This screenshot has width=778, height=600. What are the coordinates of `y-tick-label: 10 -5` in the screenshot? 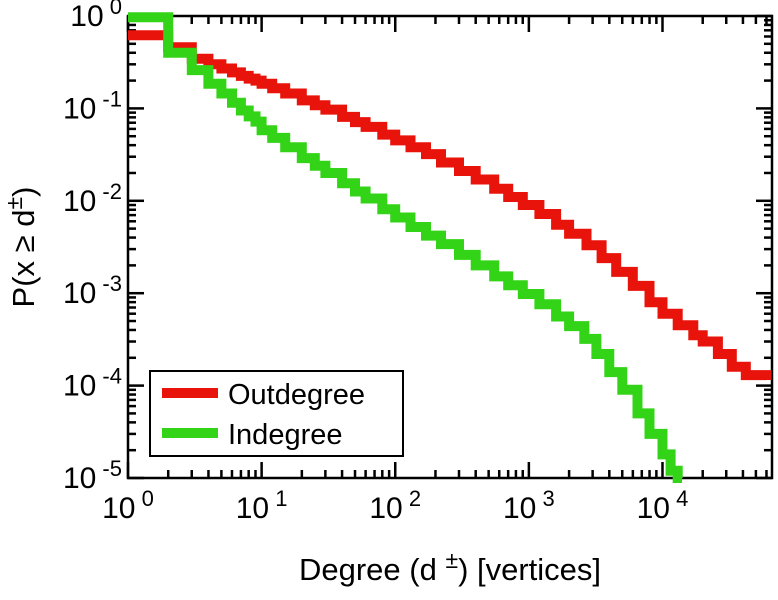 It's located at (92, 475).